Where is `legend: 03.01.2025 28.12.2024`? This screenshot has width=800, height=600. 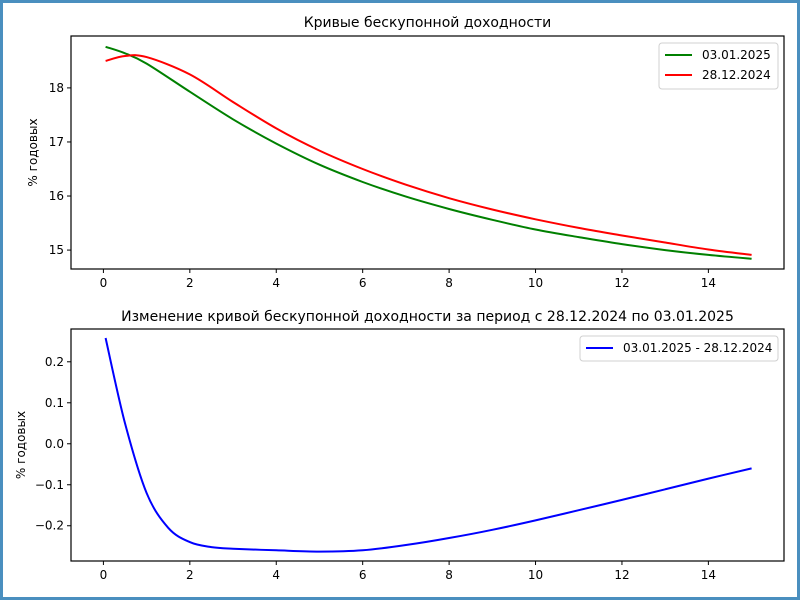 legend: 03.01.2025 28.12.2024 is located at coordinates (718, 66).